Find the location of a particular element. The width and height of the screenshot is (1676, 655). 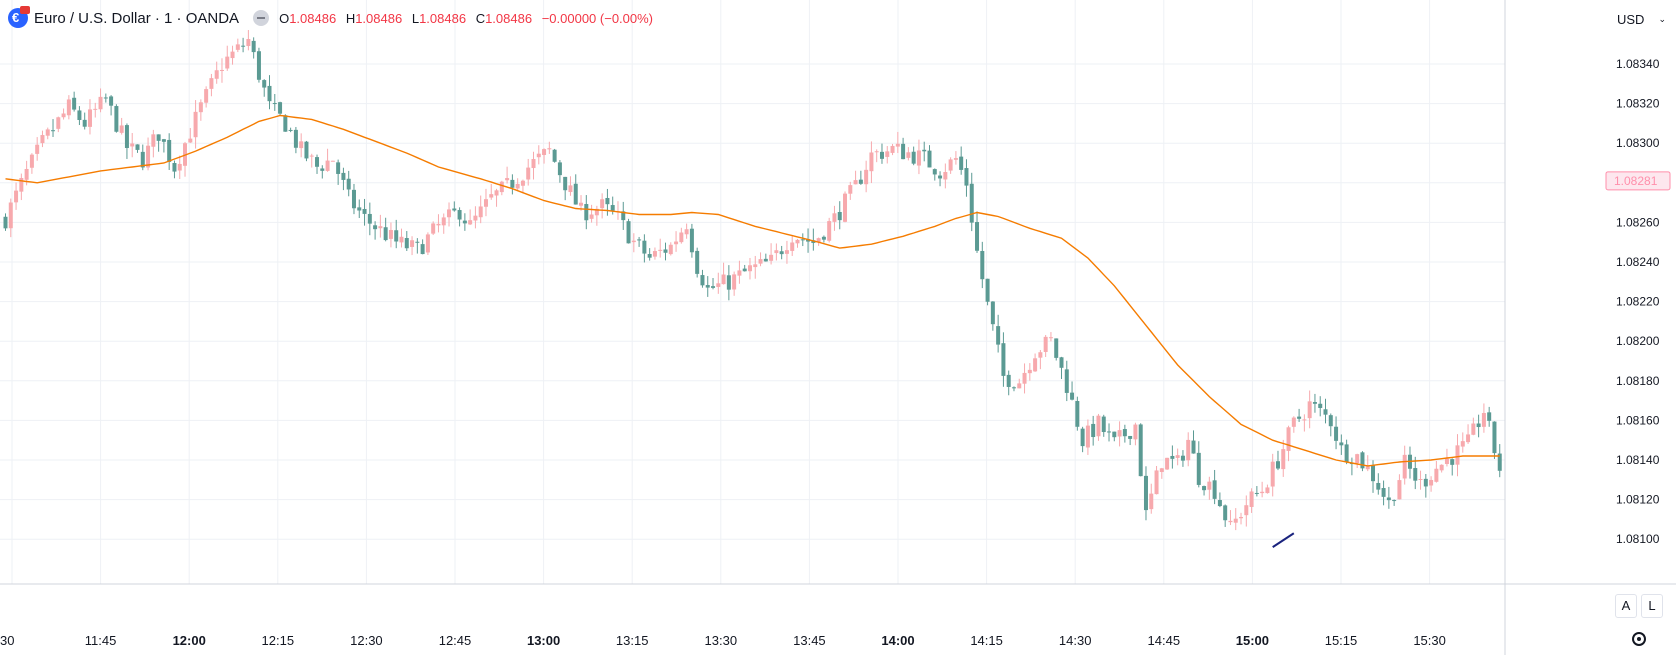

x-tick-label: 13:45 is located at coordinates (809, 640).